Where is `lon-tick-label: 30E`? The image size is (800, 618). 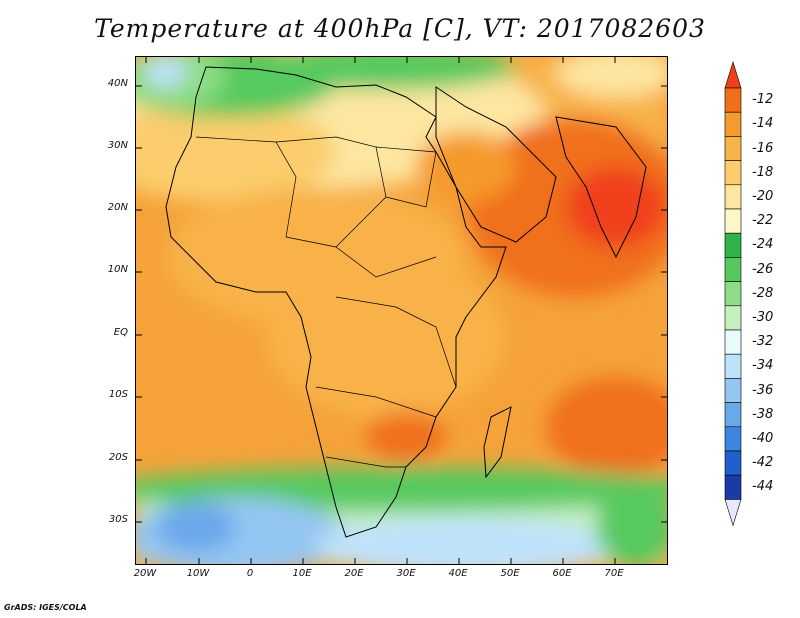
lon-tick-label: 30E is located at coordinates (406, 573).